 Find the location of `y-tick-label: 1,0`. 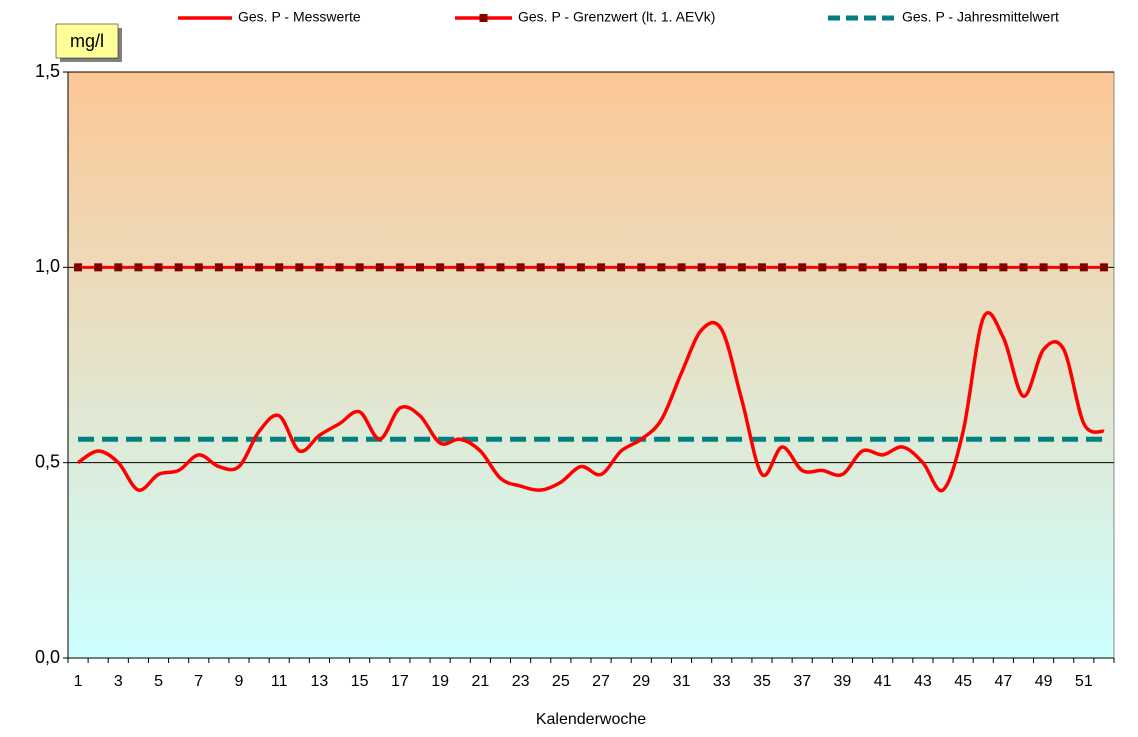

y-tick-label: 1,0 is located at coordinates (47, 266).